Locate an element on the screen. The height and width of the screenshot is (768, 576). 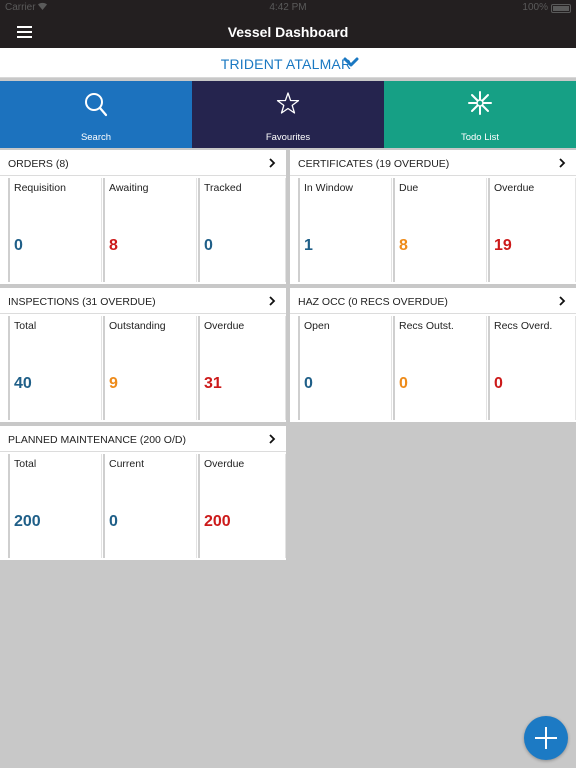
cell-label: Outstanding is located at coordinates (137, 326).